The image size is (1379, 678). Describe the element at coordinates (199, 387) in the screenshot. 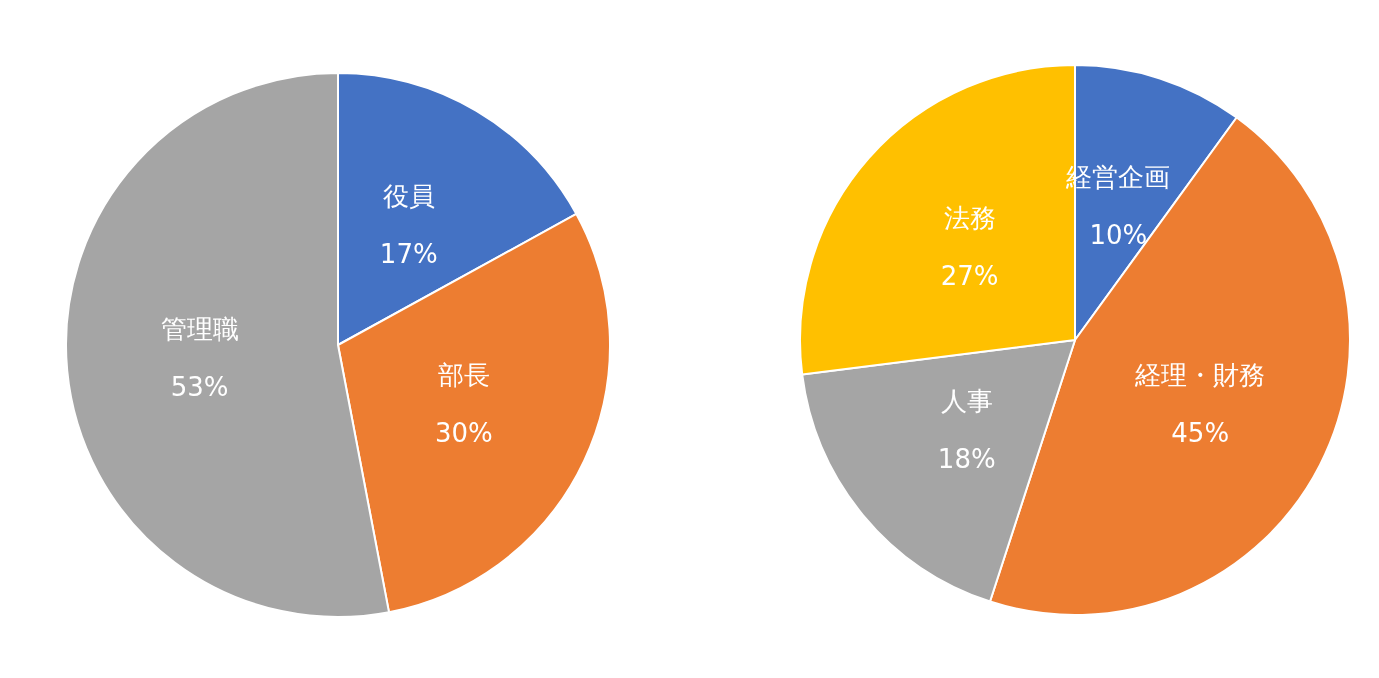

I see `data-label: 53%` at that location.